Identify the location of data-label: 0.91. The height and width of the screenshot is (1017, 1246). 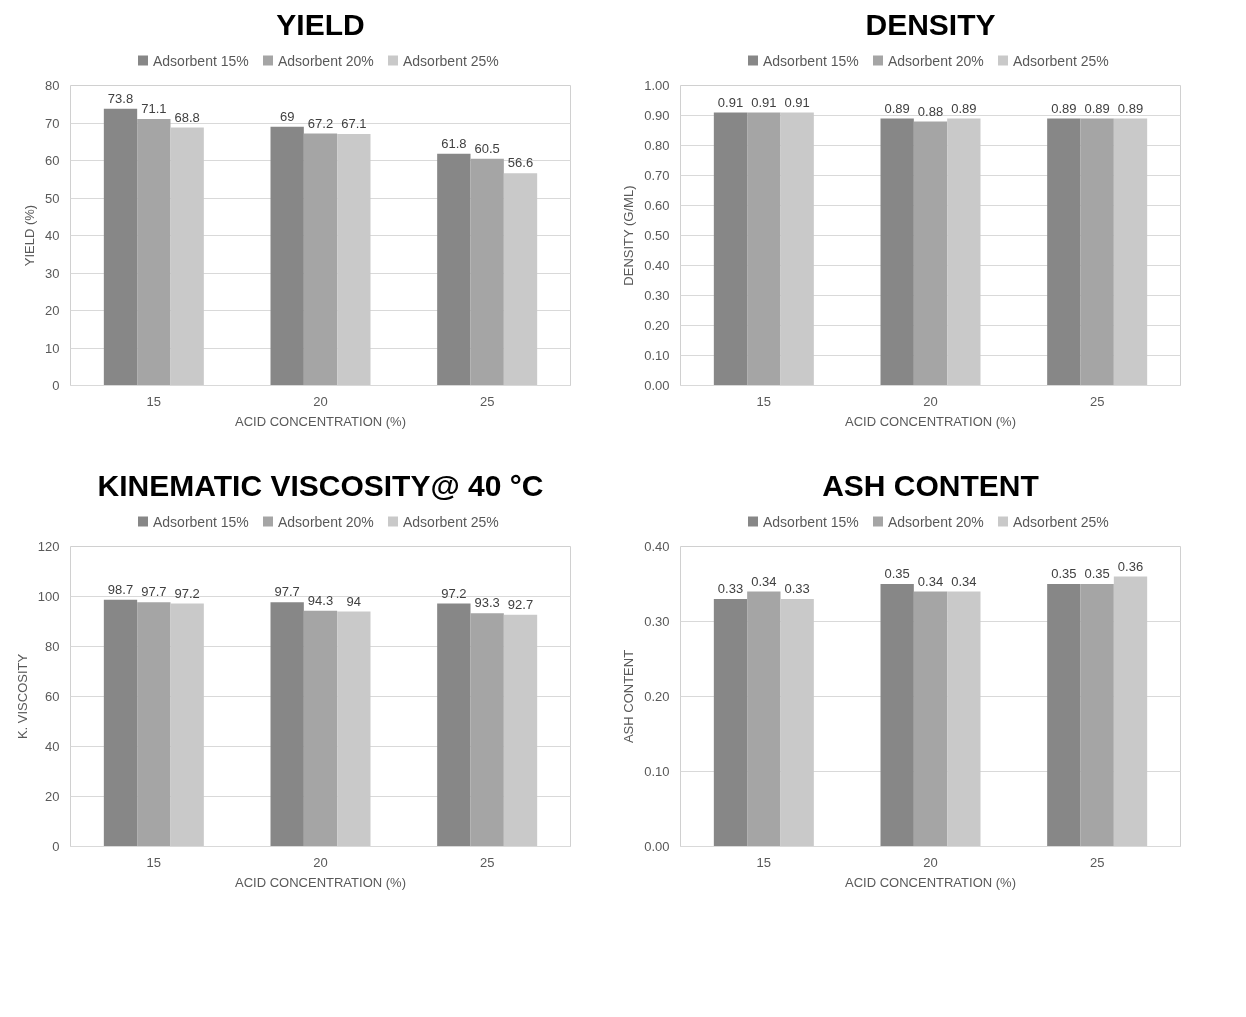
(797, 102).